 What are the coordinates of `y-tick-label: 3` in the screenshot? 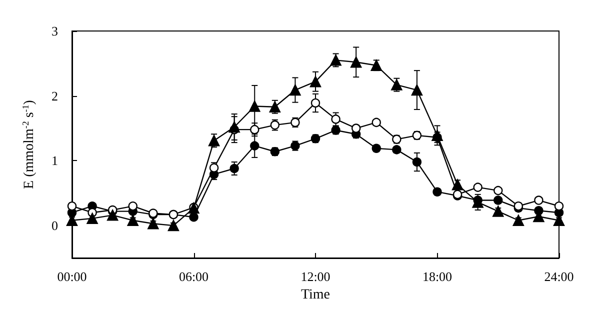 It's located at (55, 31).